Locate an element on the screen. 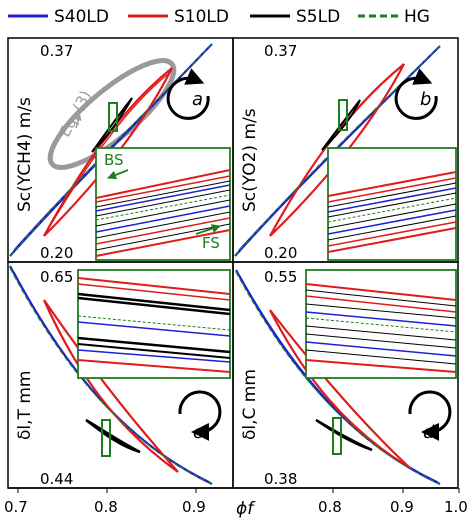 The height and width of the screenshot is (521, 474). rotation-arrow-a: a is located at coordinates (188, 94).